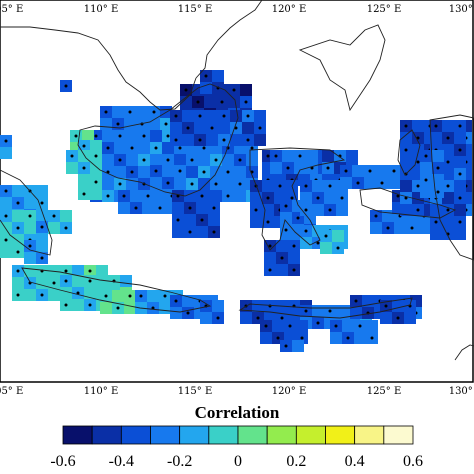 This screenshot has height=474, width=474. What do you see at coordinates (281, 435) in the screenshot?
I see `colorbar-segment` at bounding box center [281, 435].